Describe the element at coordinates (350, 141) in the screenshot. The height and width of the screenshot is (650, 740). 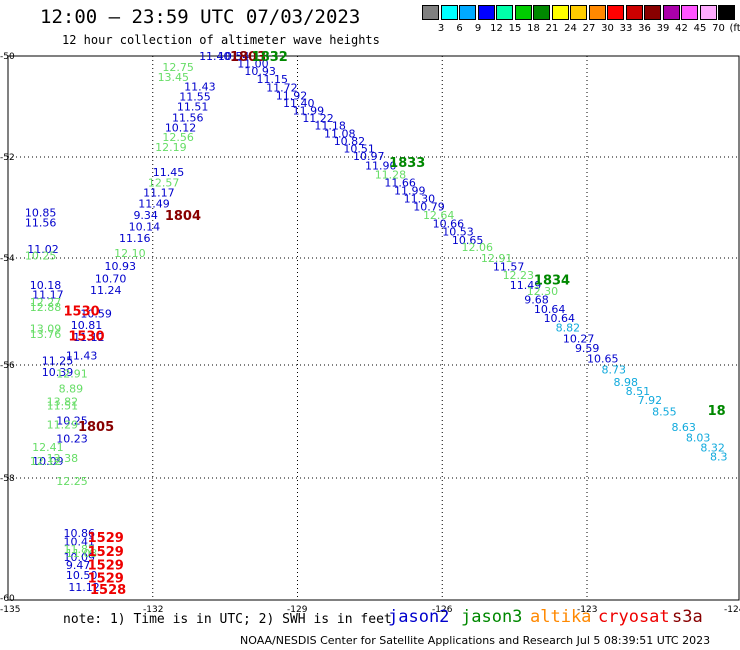
I see `wave-height-label: 10.82` at that location.